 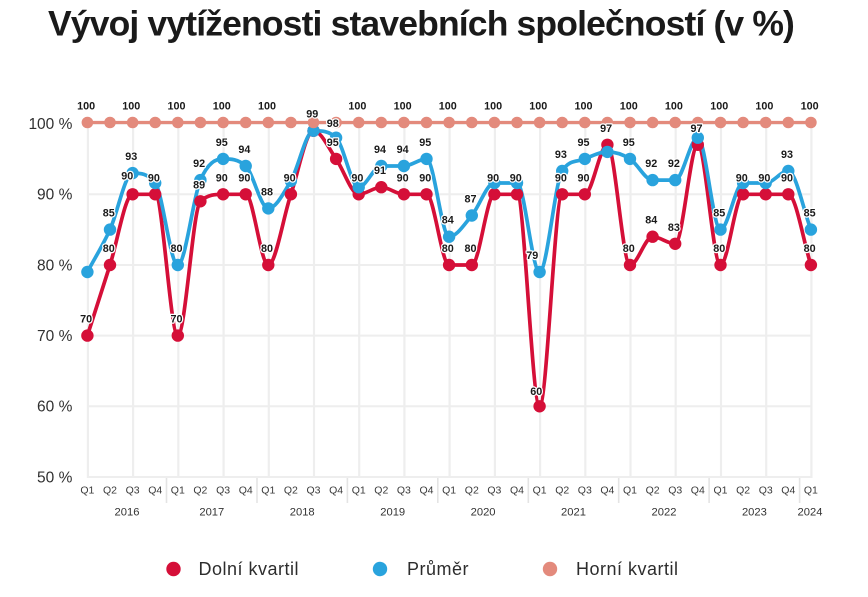 I want to click on svg-text: 79, so click(x=532, y=256).